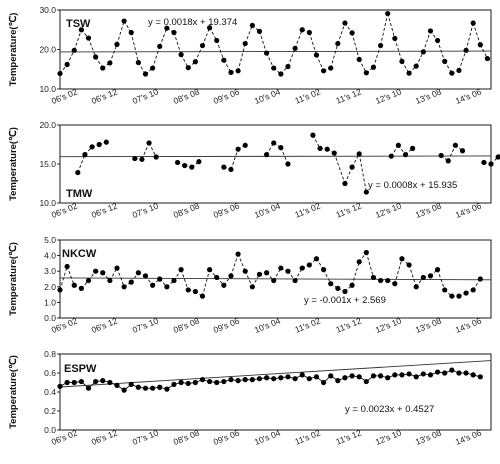 This screenshot has width=500, height=464. I want to click on panel-title: TSW, so click(78, 24).